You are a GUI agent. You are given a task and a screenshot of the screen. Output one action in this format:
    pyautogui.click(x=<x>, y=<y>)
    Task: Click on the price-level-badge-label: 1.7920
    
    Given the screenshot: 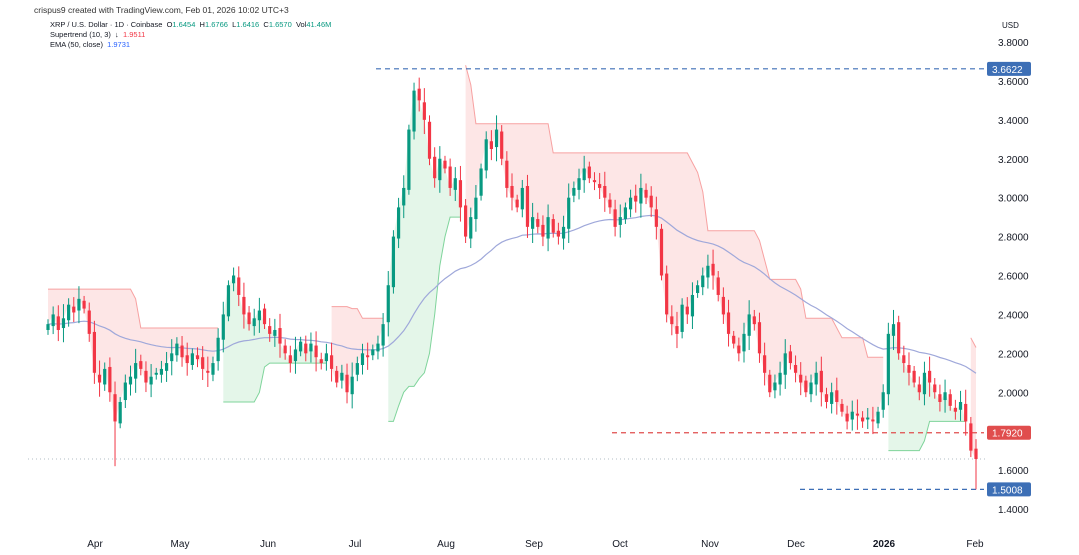 What is the action you would take?
    pyautogui.click(x=1007, y=434)
    